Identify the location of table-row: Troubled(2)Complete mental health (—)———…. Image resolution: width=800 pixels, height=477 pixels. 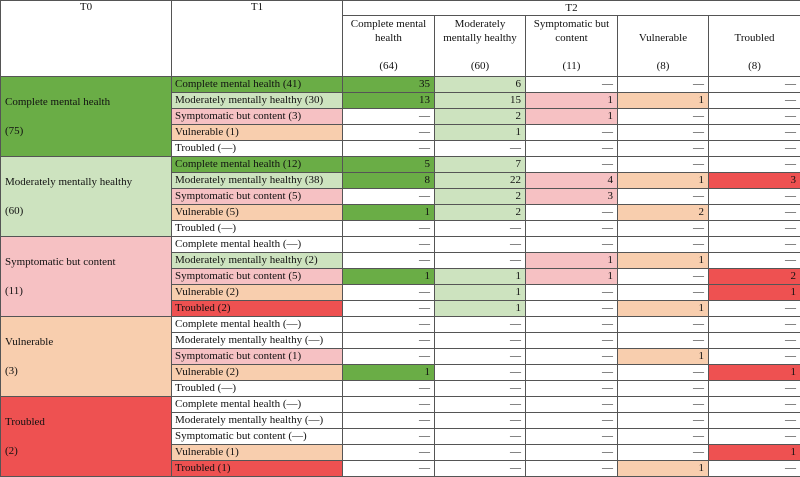
(400, 405).